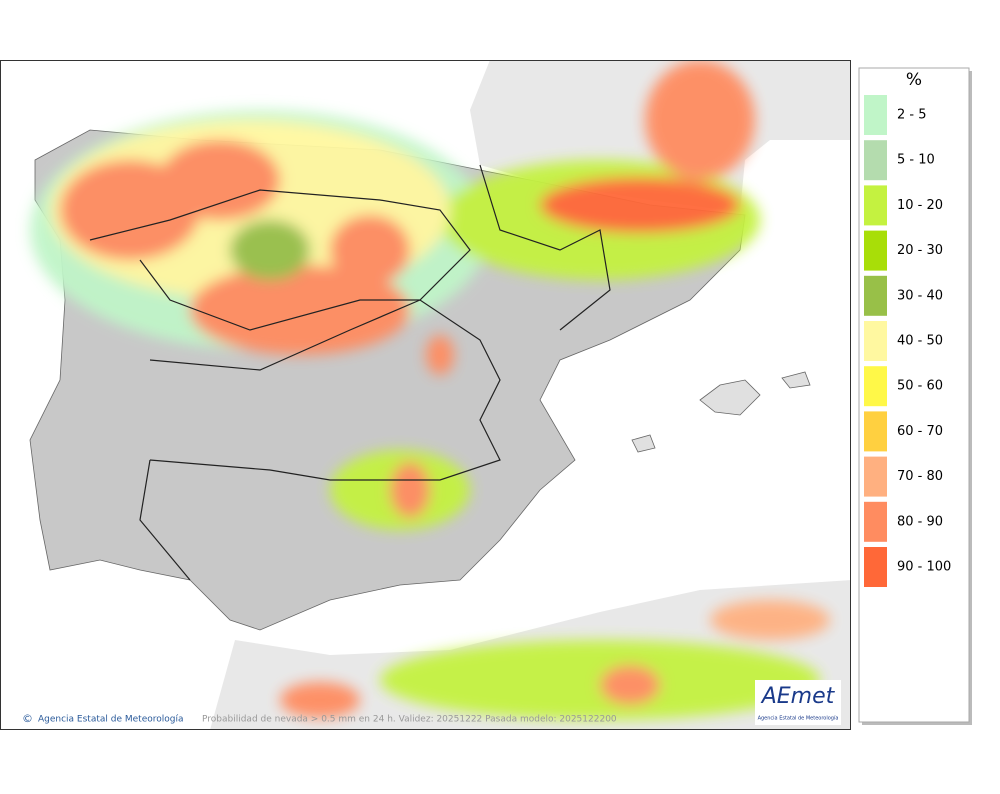 The height and width of the screenshot is (794, 1000). I want to click on ibiza, so click(643, 443).